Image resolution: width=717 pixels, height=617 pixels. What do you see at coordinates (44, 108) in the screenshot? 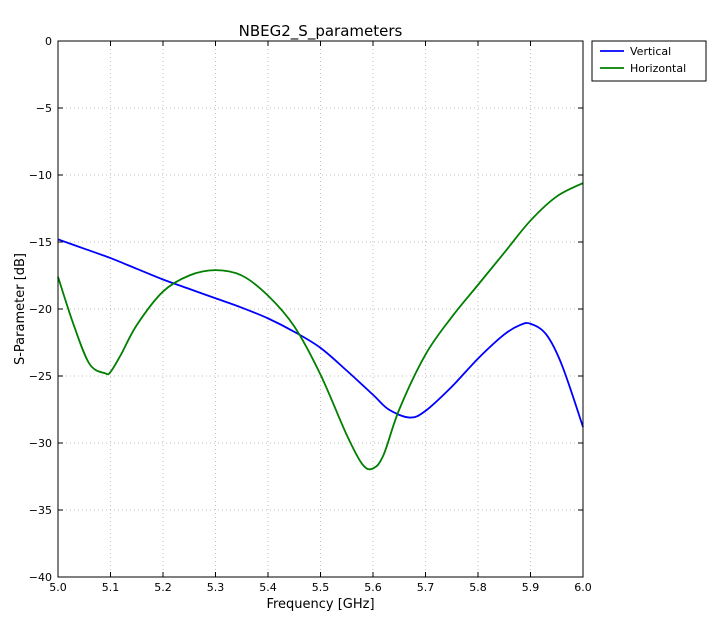
I see `y-tick-label: −5` at bounding box center [44, 108].